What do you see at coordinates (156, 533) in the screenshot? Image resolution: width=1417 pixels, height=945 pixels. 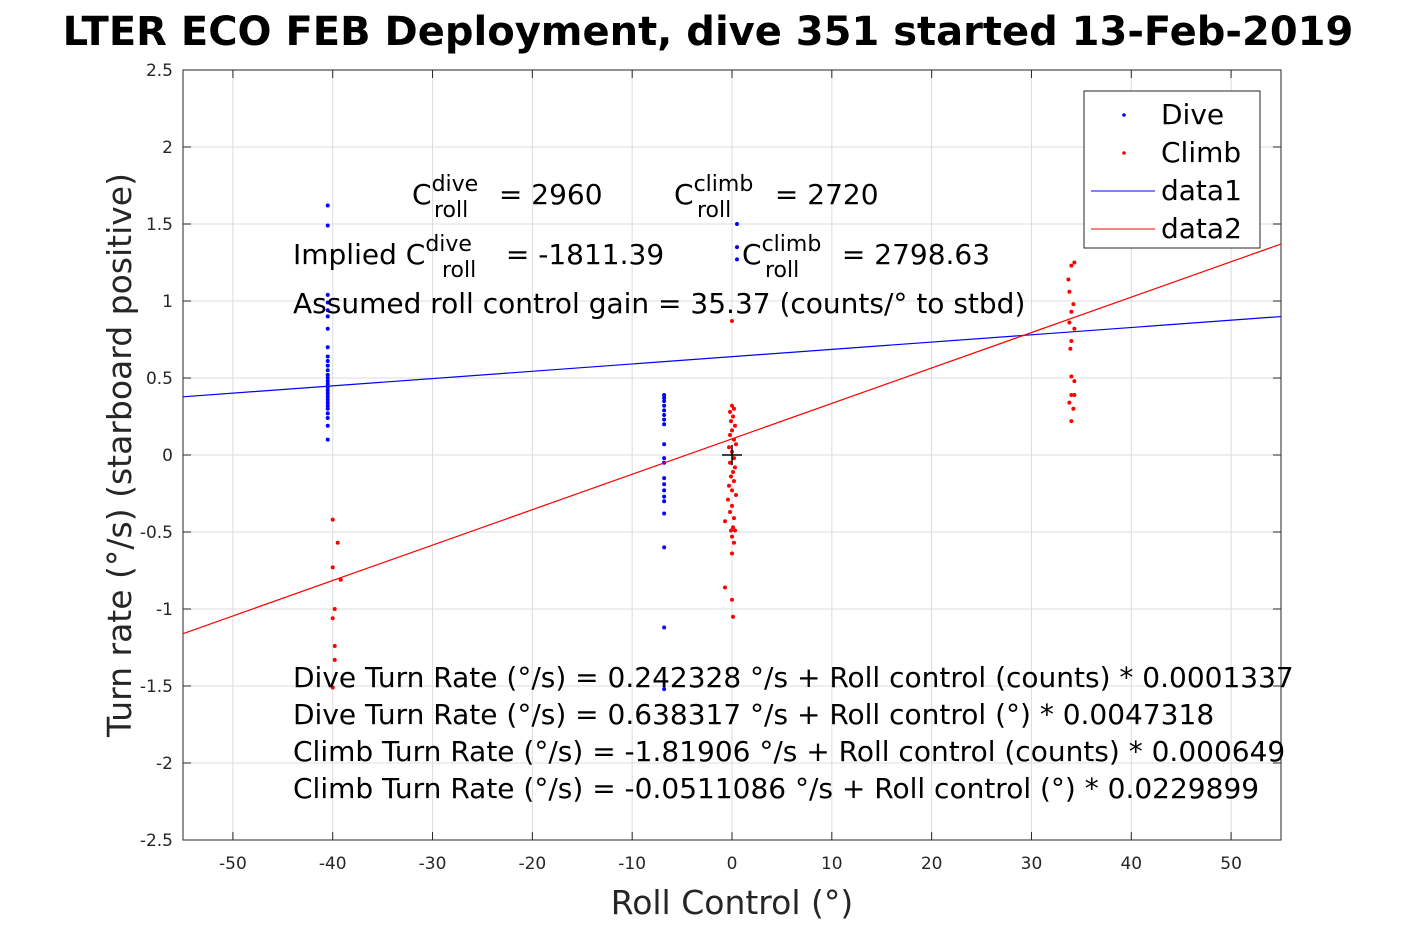 I see `y-tick-label: -0.5` at bounding box center [156, 533].